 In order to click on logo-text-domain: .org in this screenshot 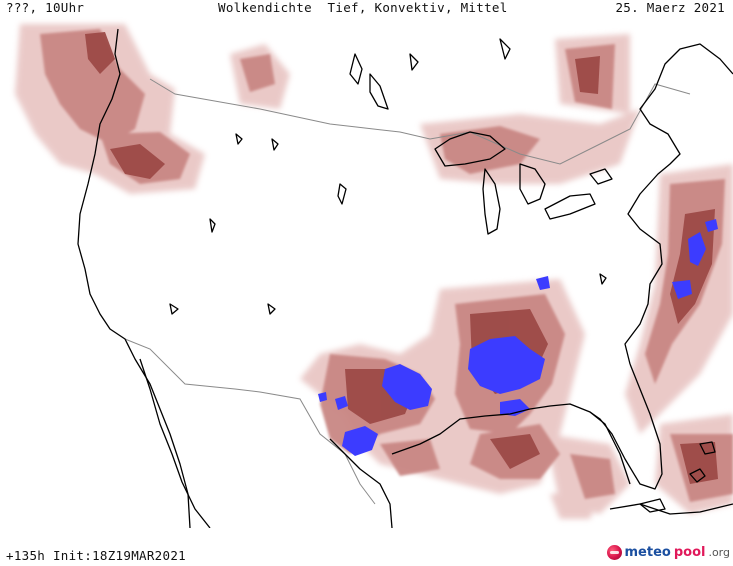, I will do `click(719, 552)`.